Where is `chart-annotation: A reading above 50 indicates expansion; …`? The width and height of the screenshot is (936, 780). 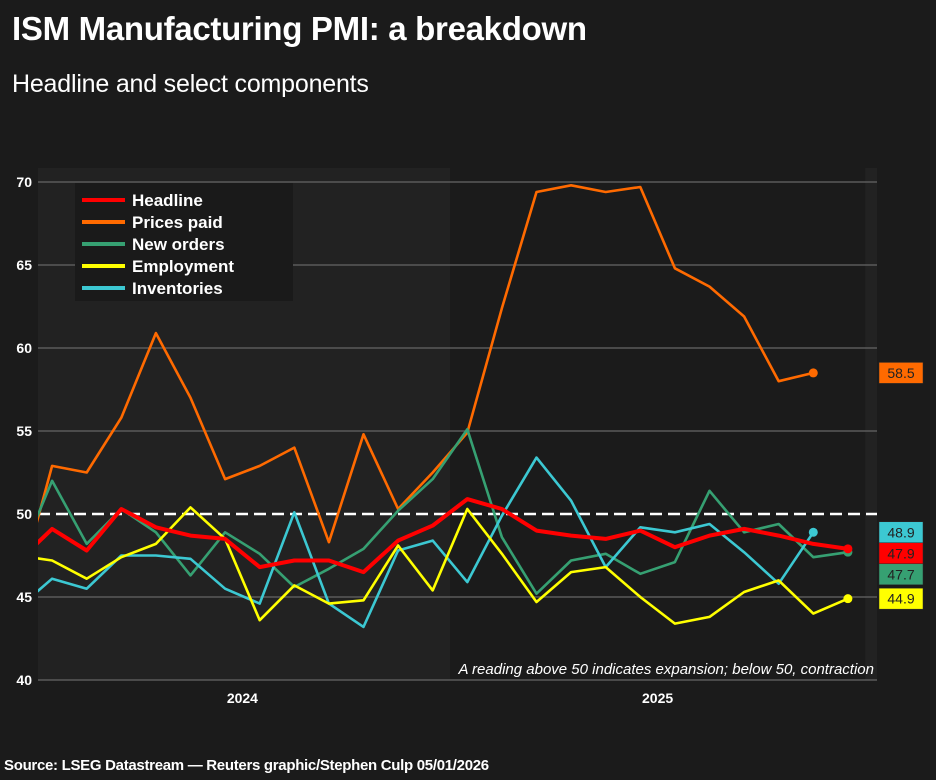
chart-annotation: A reading above 50 indicates expansion; … is located at coordinates (665, 669).